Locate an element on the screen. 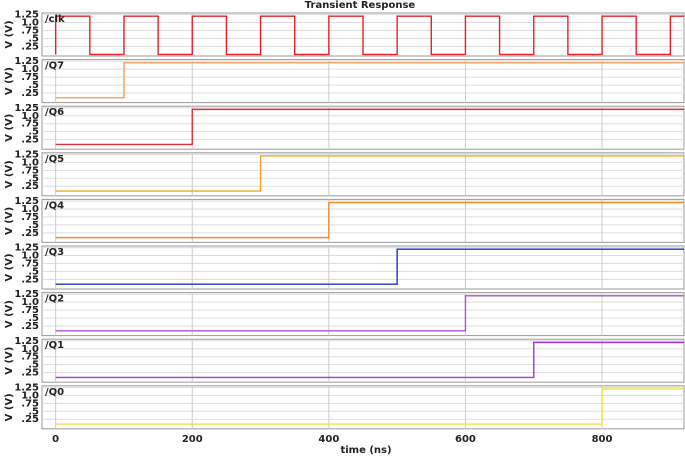  legend-label: /Q6 is located at coordinates (54, 112).